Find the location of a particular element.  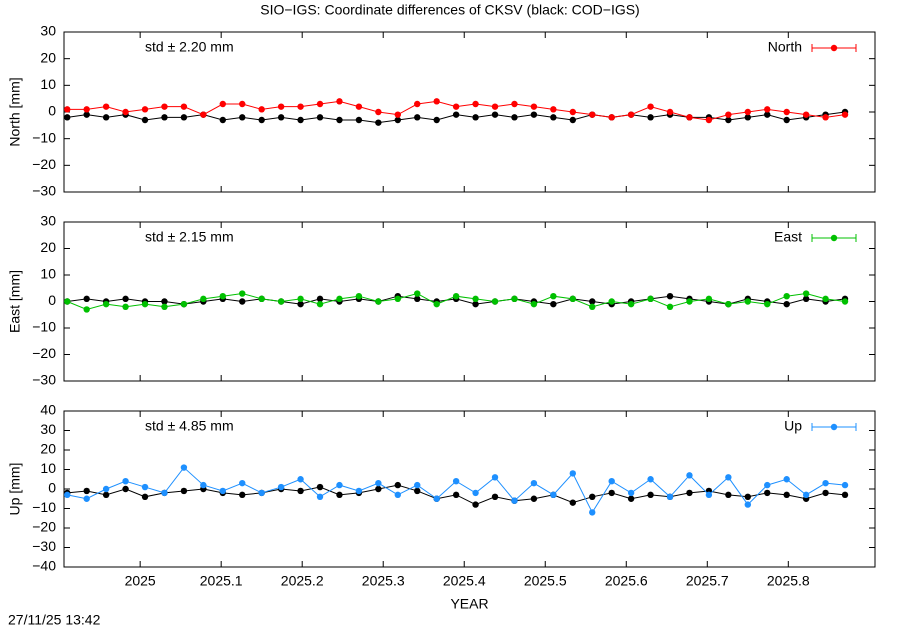

y-tick-label: 40 is located at coordinates (48, 410).